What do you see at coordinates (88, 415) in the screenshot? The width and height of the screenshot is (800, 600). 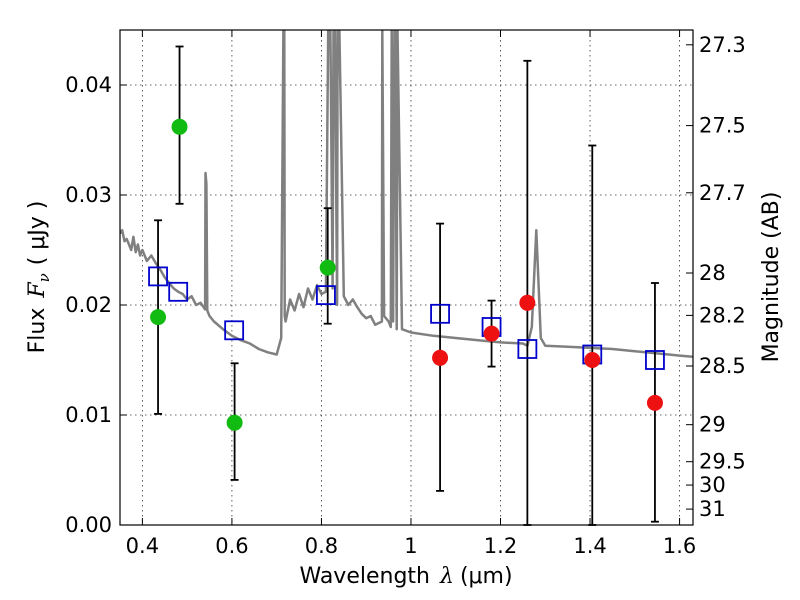 I see `y-tick-label: 0.01` at bounding box center [88, 415].